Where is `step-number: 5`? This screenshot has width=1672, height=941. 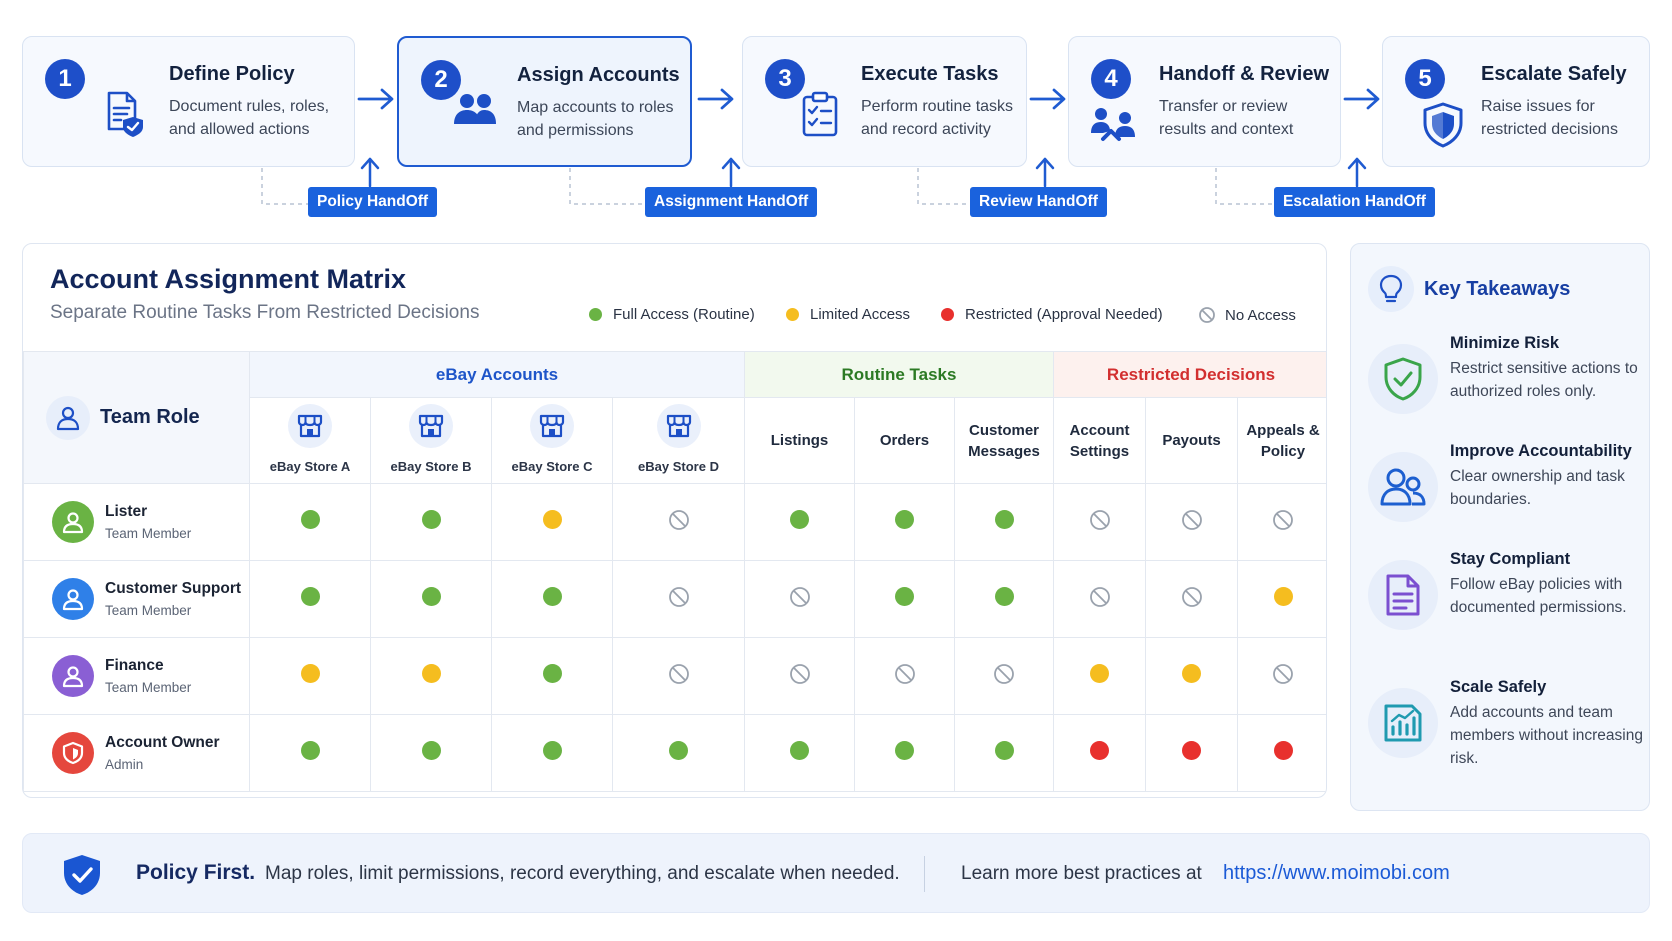 step-number: 5 is located at coordinates (1425, 79).